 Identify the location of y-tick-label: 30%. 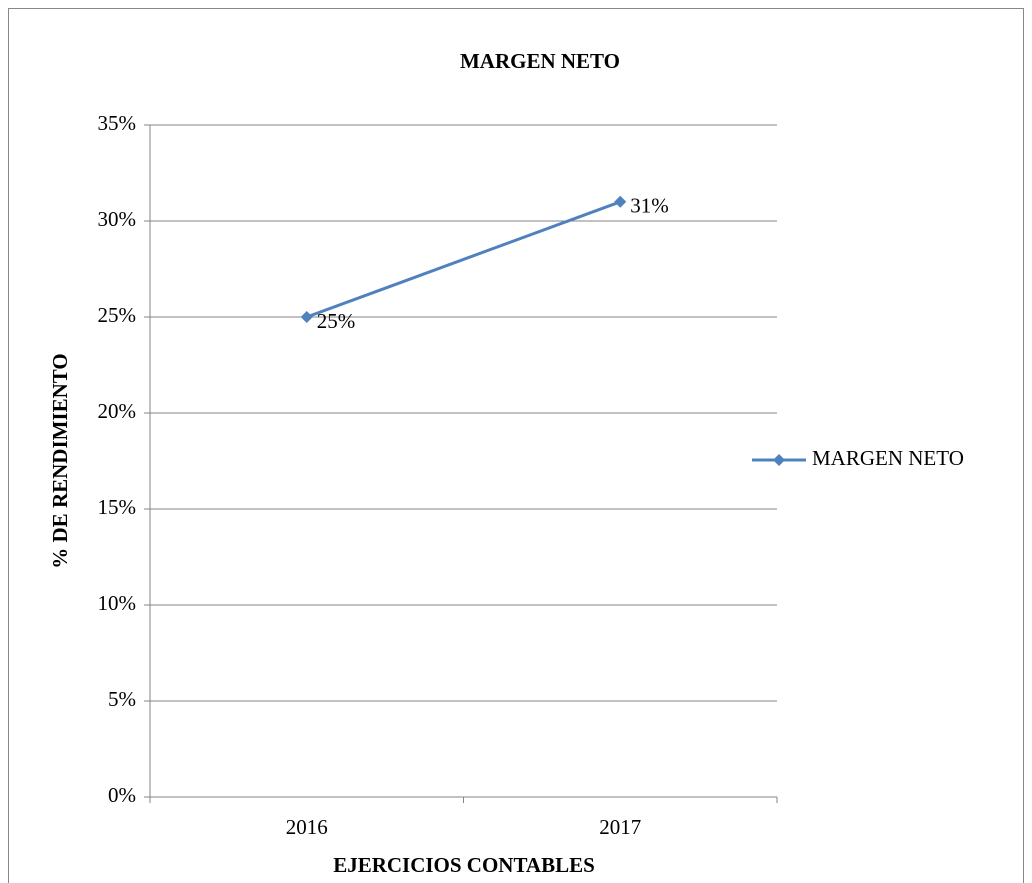
(117, 219).